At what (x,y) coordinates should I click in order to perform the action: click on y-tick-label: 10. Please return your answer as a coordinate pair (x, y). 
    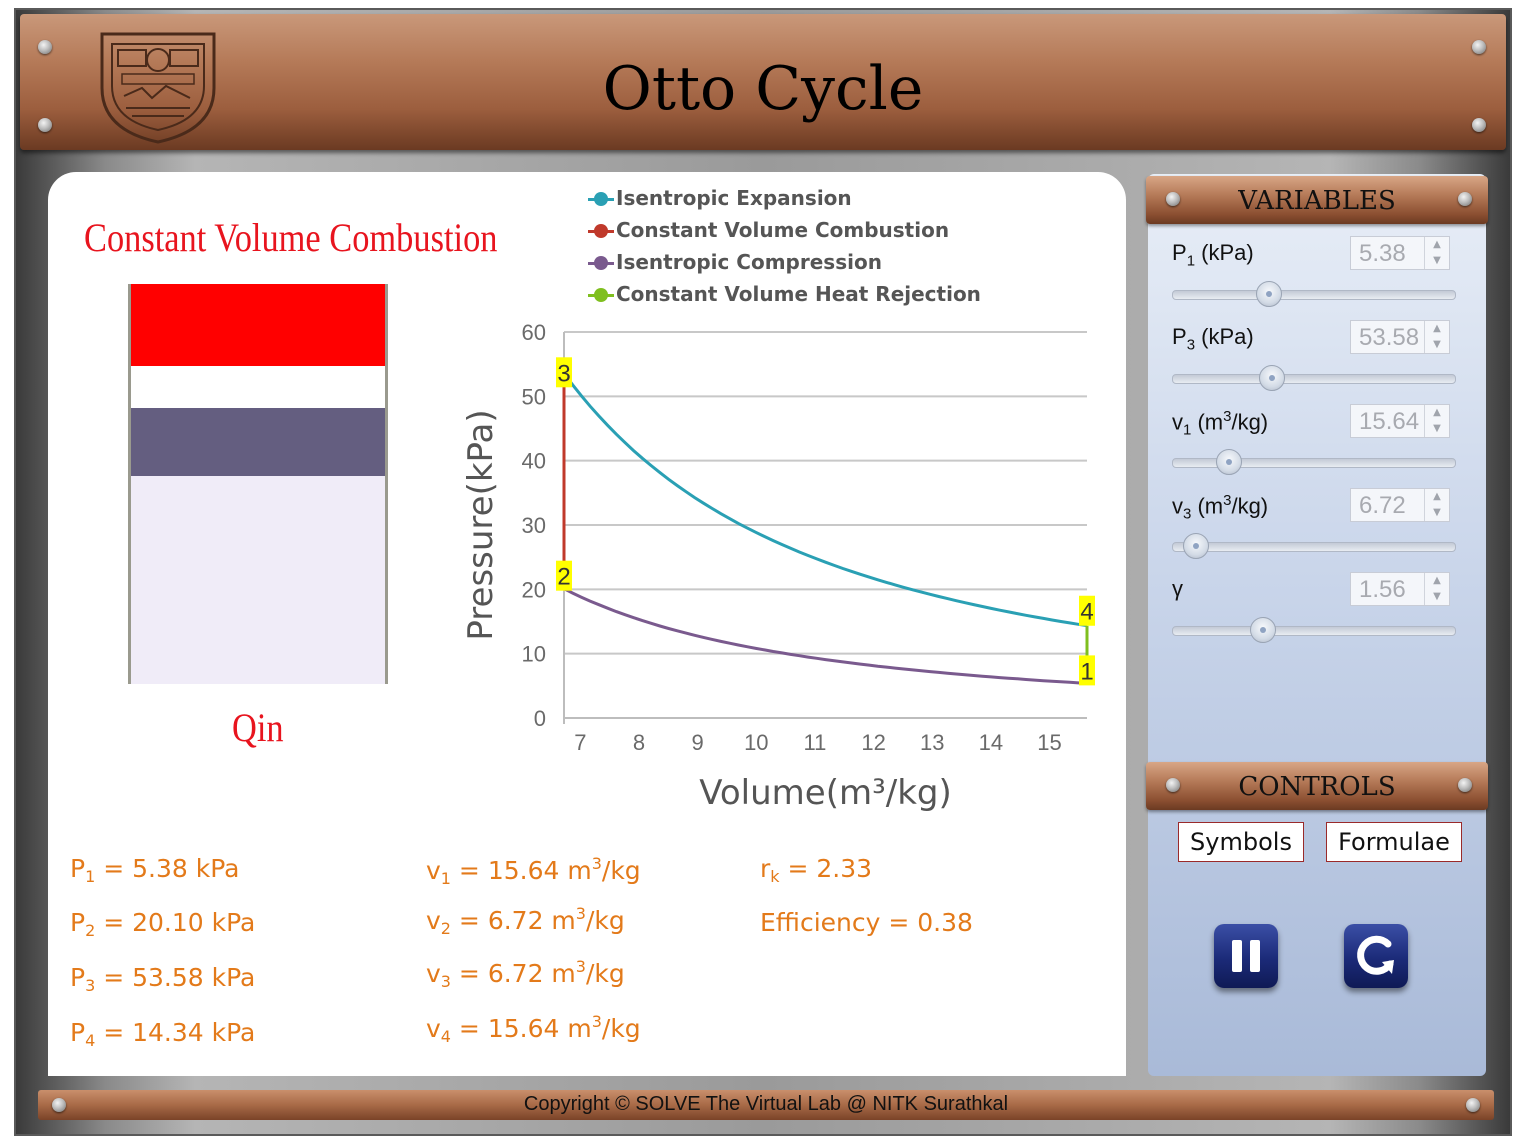
    Looking at the image, I should click on (534, 654).